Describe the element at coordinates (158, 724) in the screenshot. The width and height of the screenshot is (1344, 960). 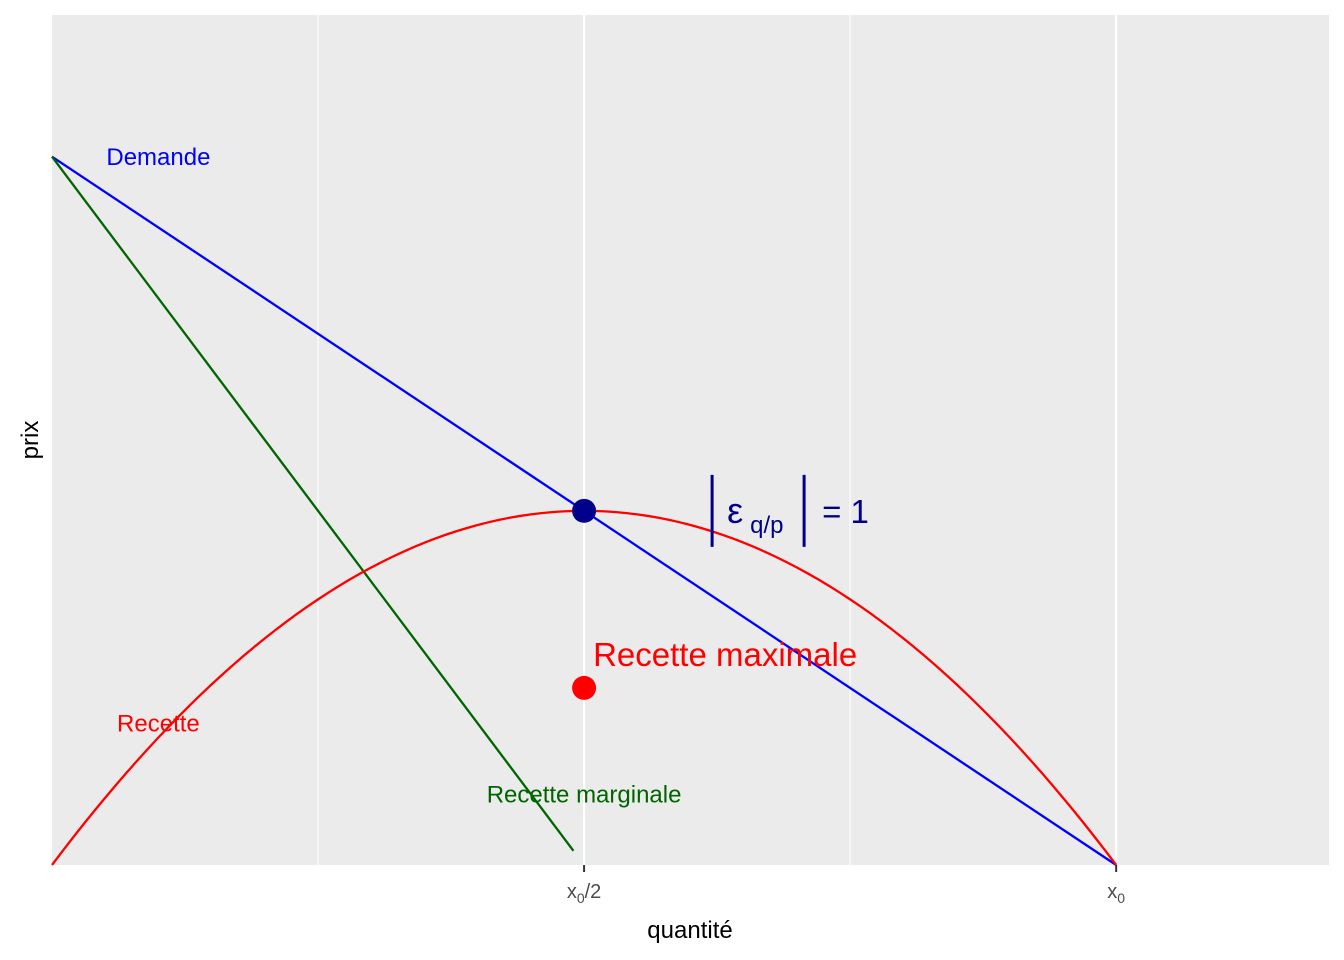
I see `label-recette: Recette` at that location.